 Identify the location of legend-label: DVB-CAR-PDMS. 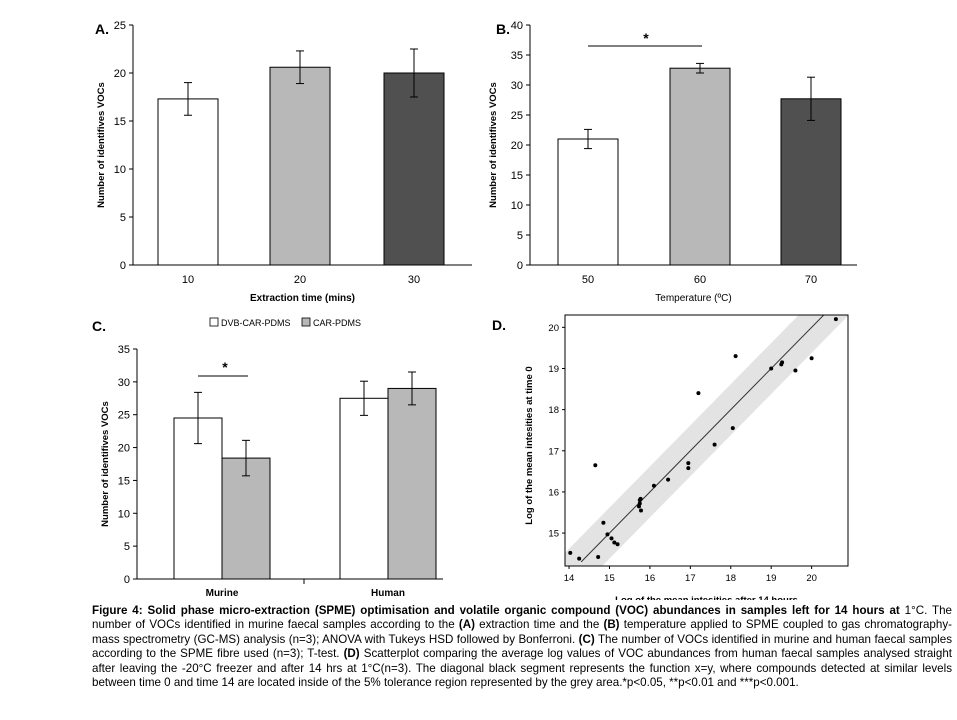
(256, 323).